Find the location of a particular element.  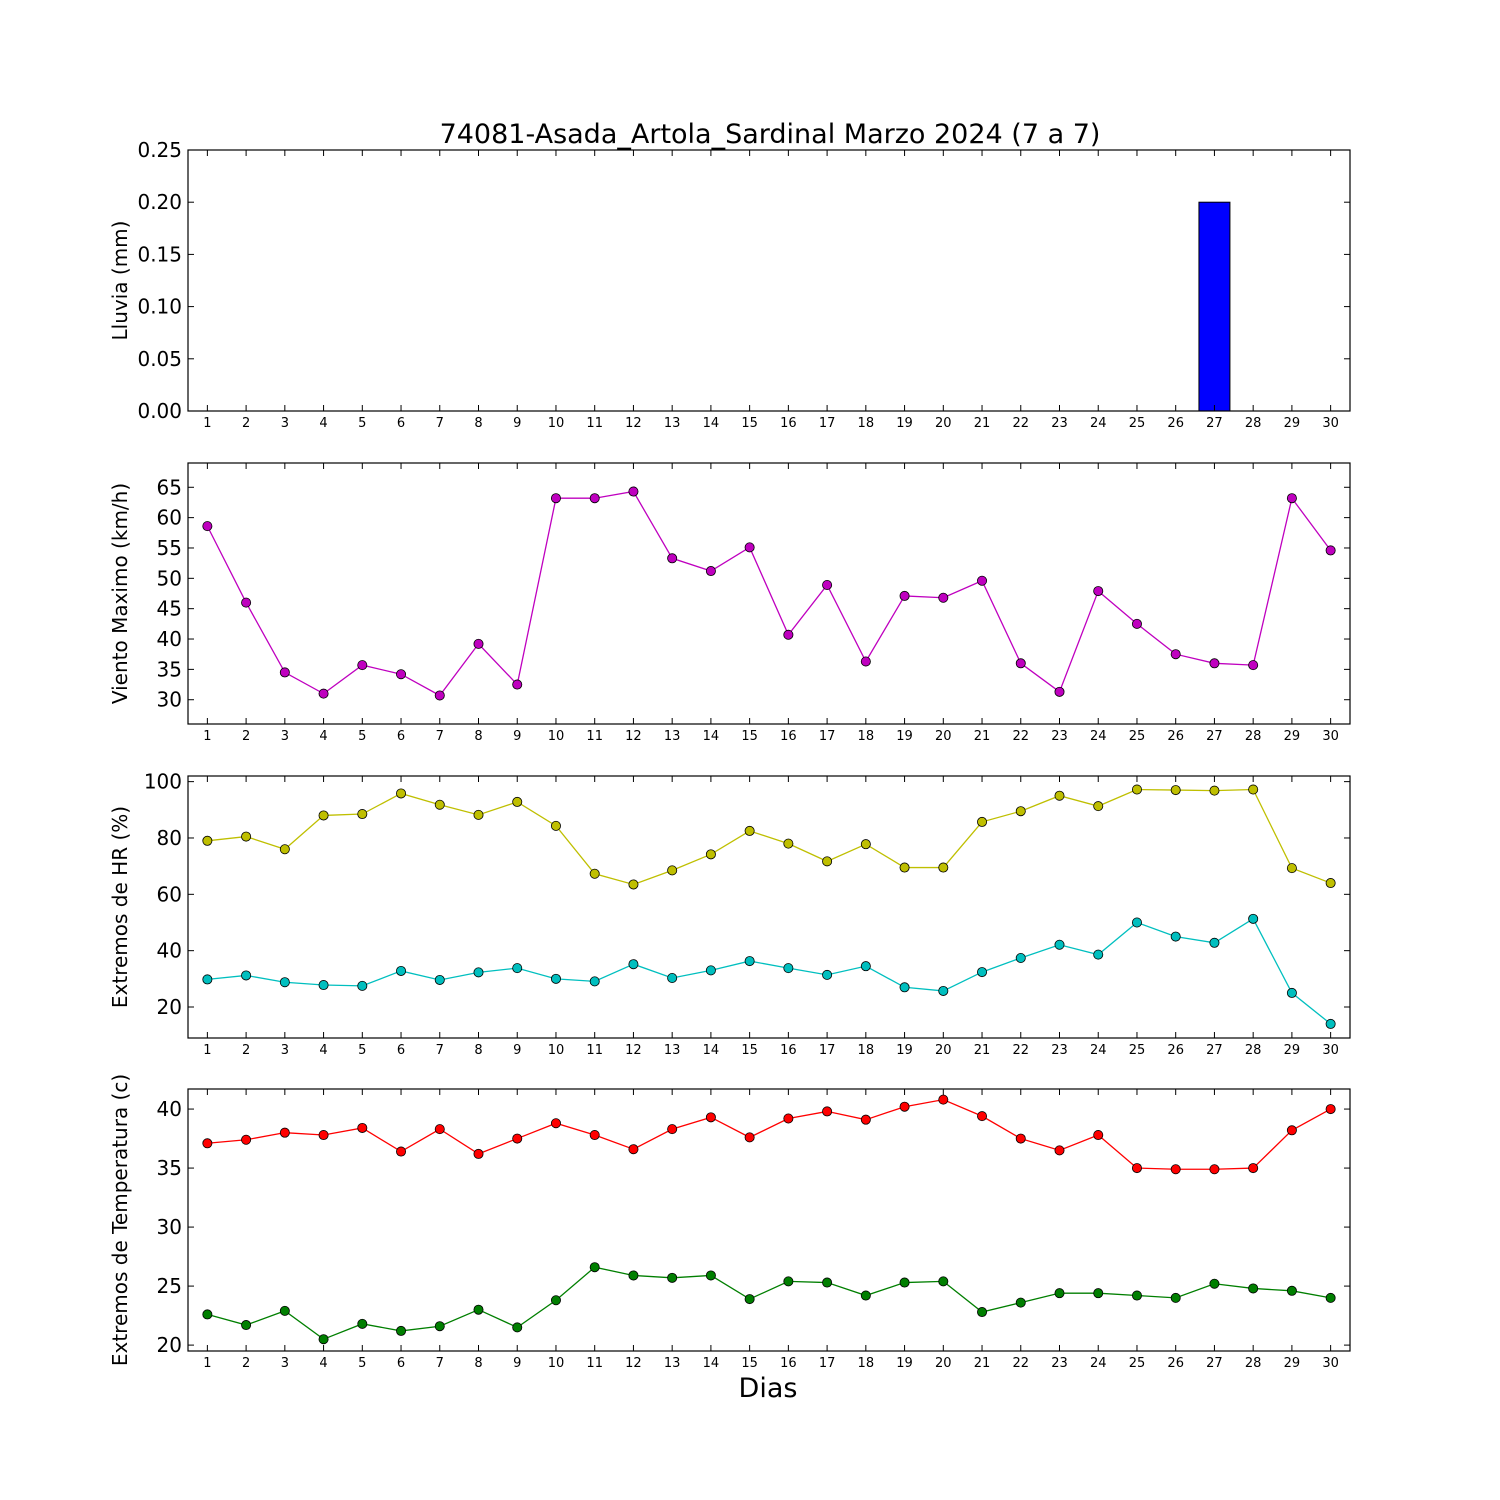

x-tick-label: 7 is located at coordinates (440, 736).